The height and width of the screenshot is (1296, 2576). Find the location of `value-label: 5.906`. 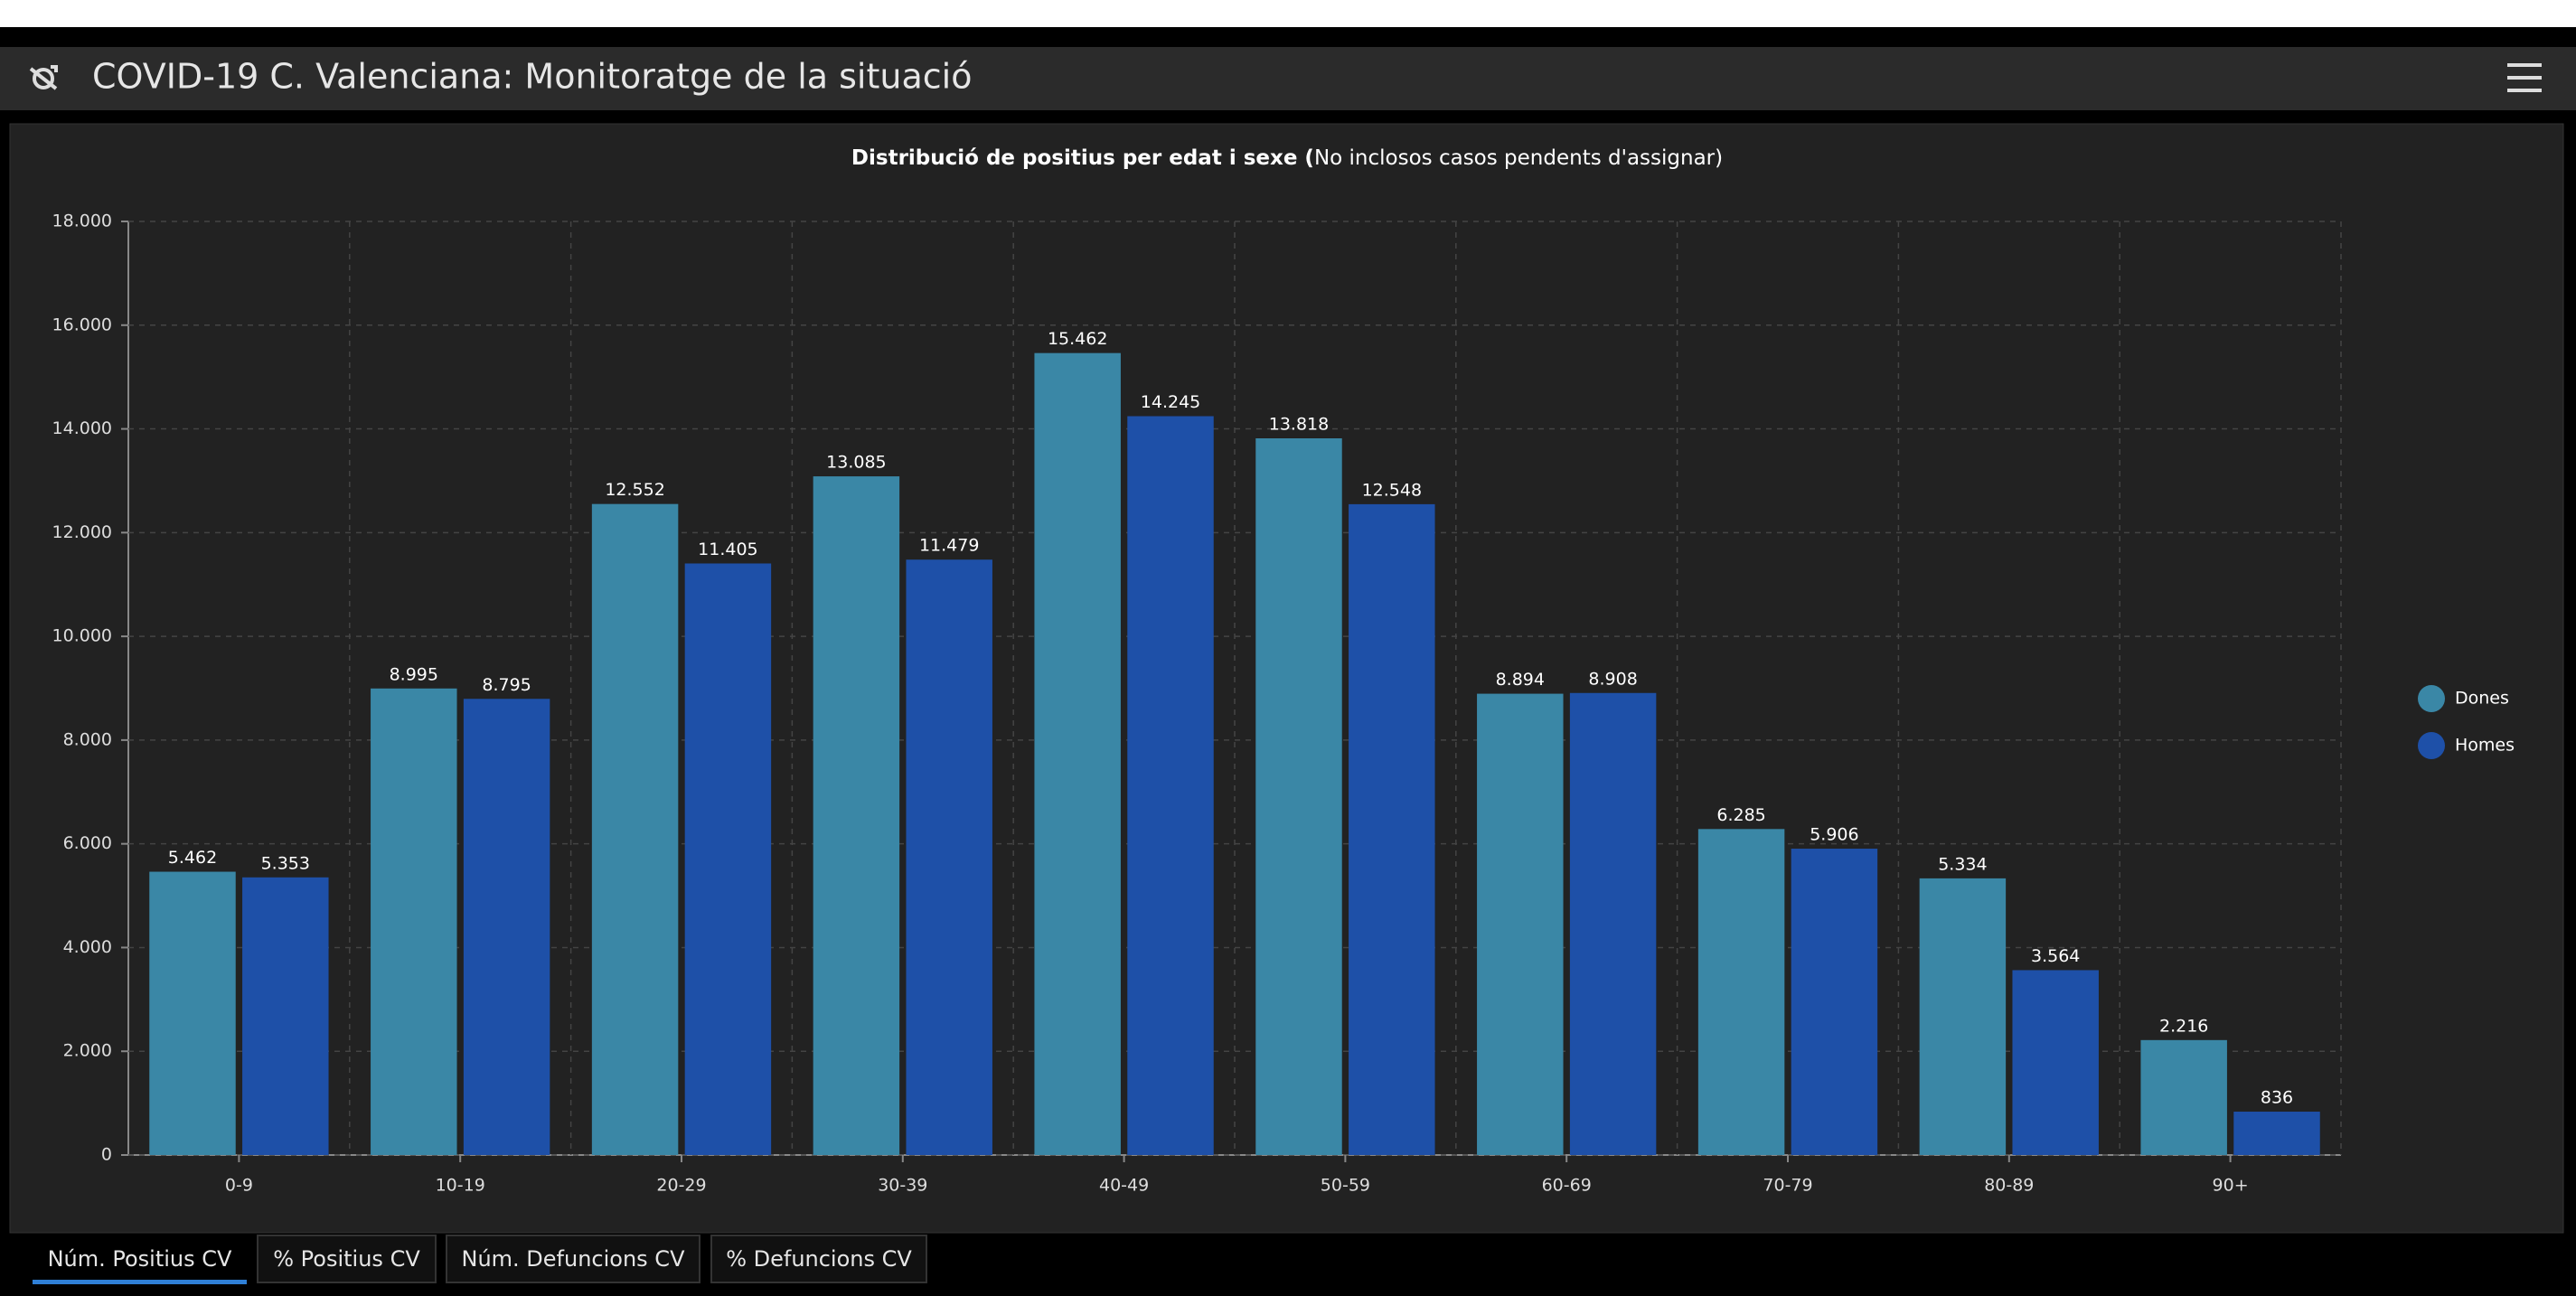

value-label: 5.906 is located at coordinates (1834, 835).